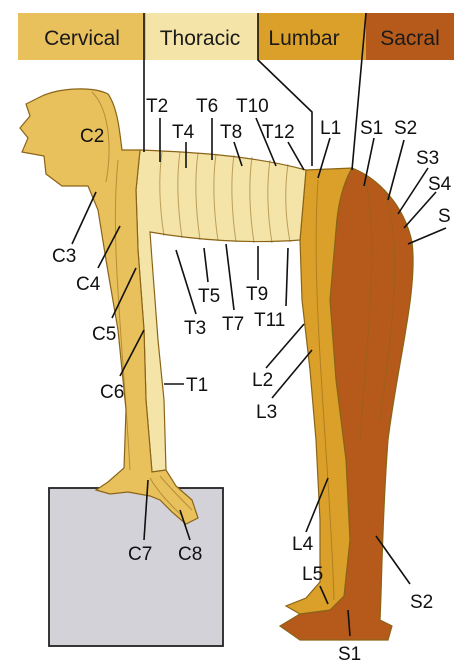  Describe the element at coordinates (405, 128) in the screenshot. I see `label-s2-top: S2` at that location.